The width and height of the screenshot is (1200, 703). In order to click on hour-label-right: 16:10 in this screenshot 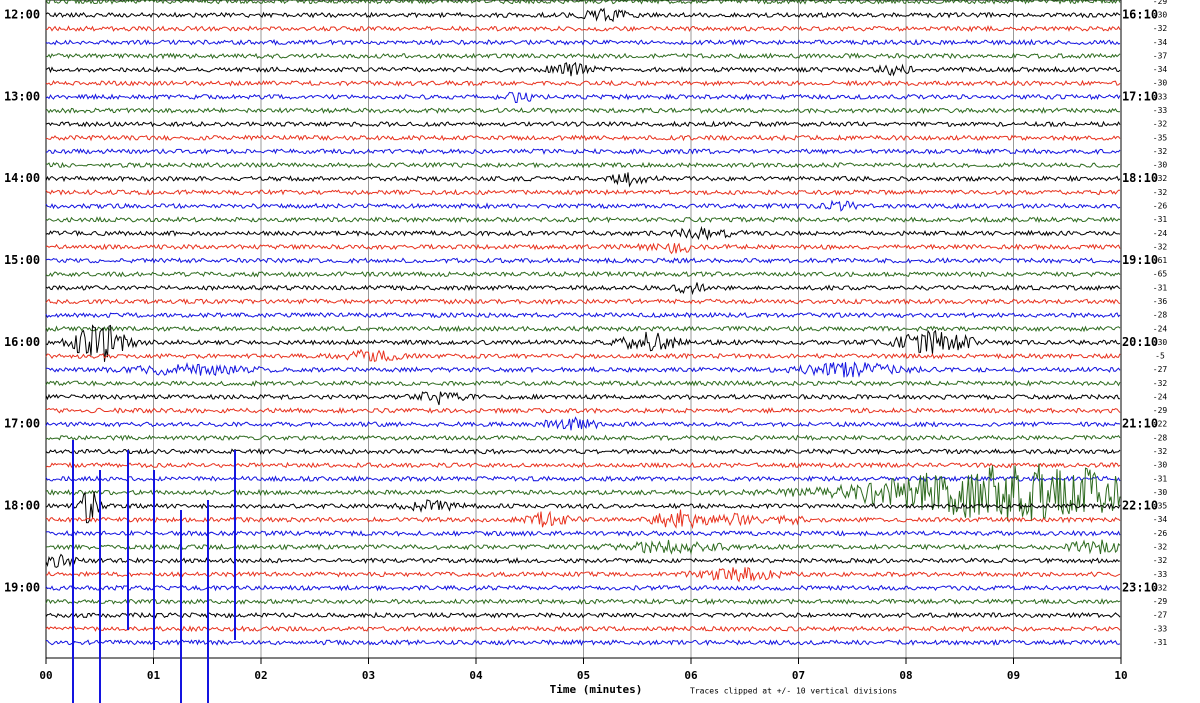, I will do `click(1140, 15)`.